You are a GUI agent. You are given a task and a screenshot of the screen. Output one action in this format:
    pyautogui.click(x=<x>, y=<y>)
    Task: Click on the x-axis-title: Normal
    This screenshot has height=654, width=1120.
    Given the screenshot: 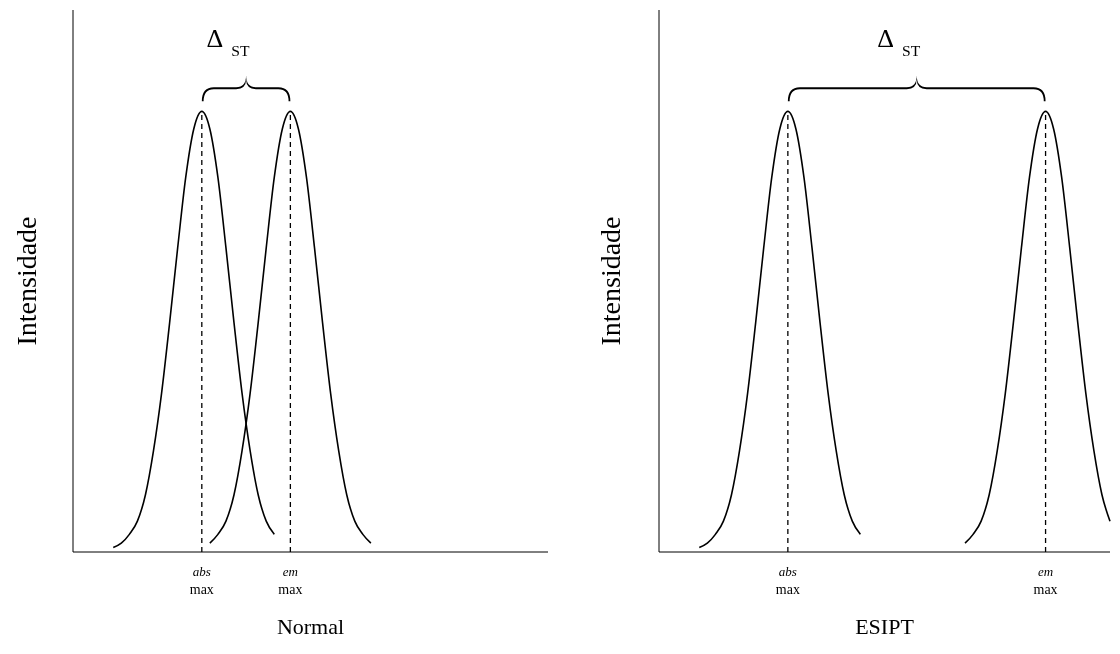 What is the action you would take?
    pyautogui.click(x=310, y=626)
    